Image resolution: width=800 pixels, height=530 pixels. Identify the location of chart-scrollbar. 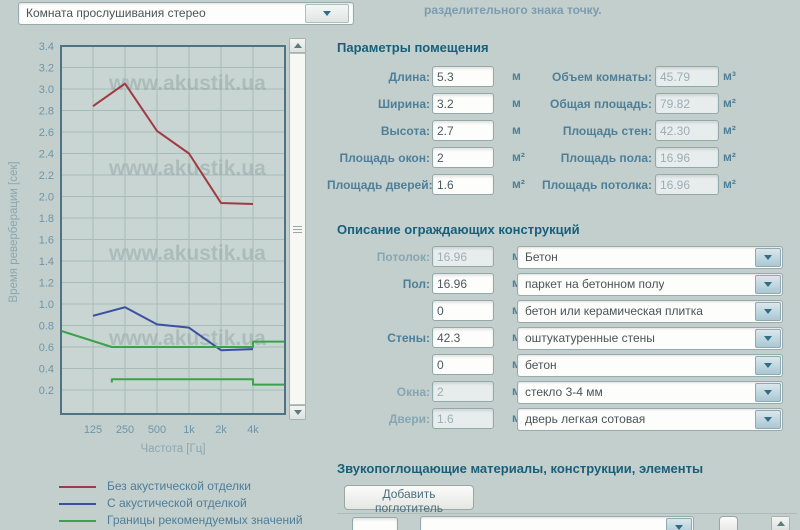
(297, 229).